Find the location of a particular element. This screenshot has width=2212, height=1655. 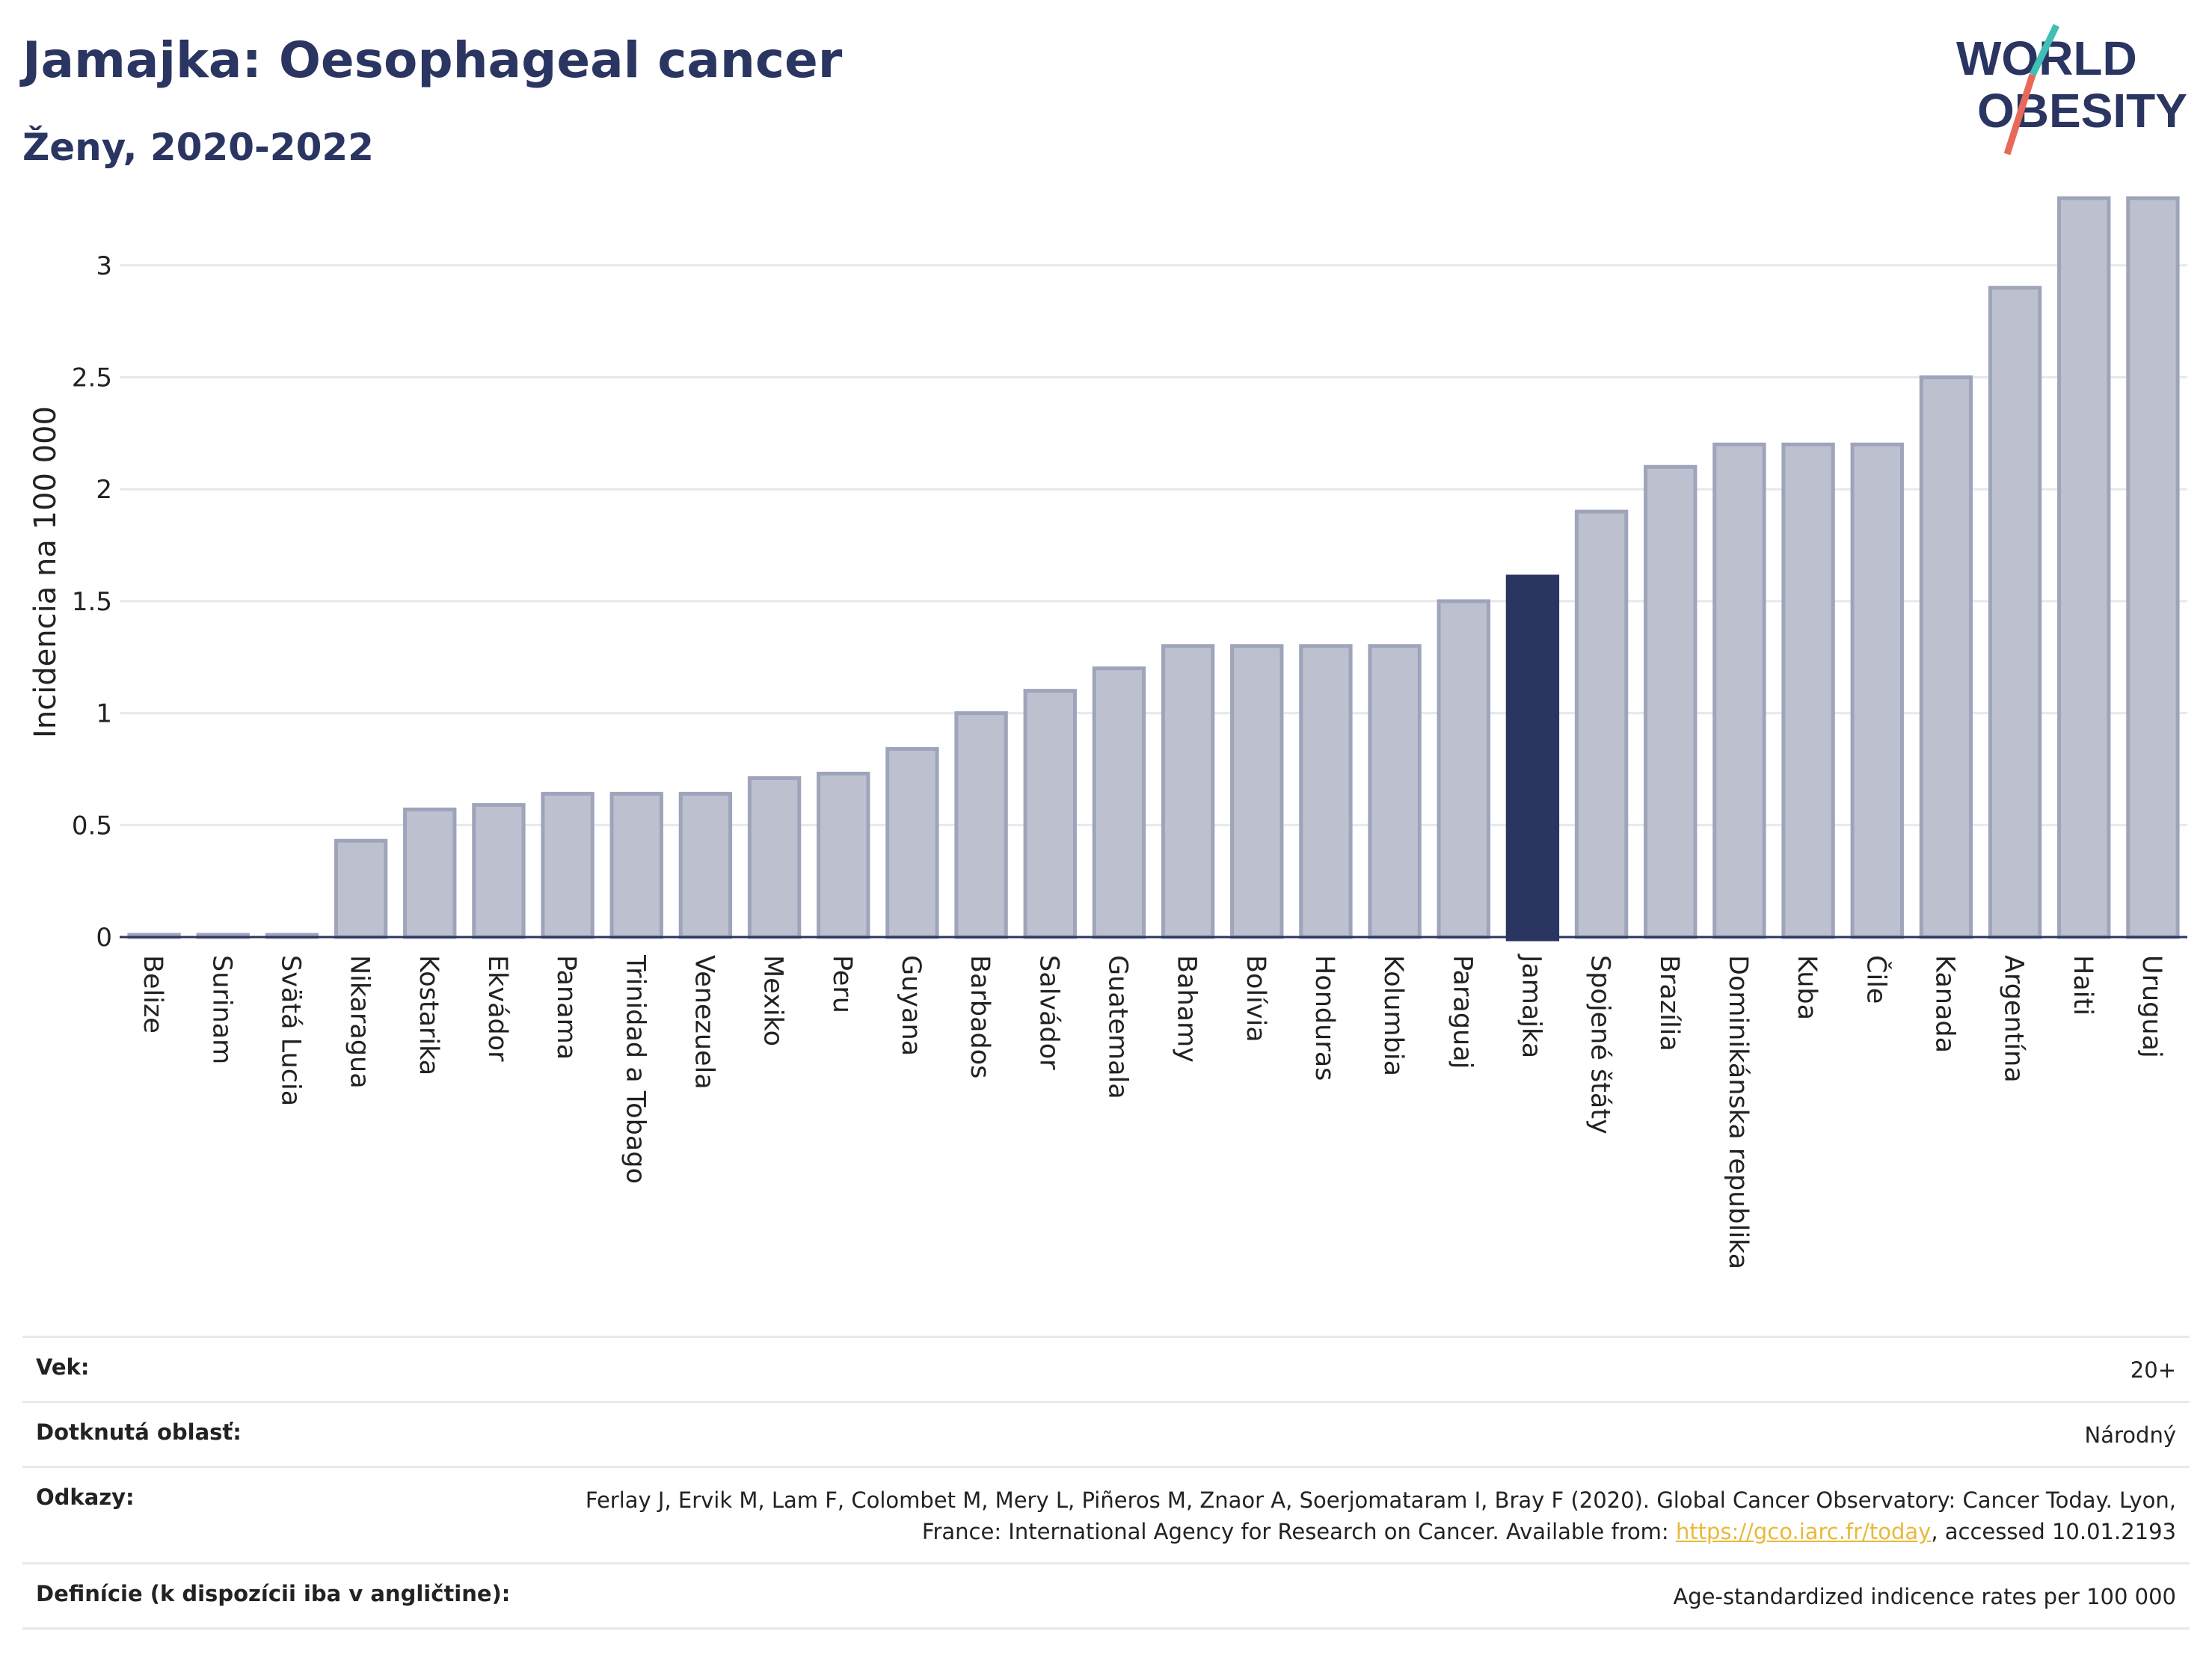

bar-guyana is located at coordinates (912, 843).